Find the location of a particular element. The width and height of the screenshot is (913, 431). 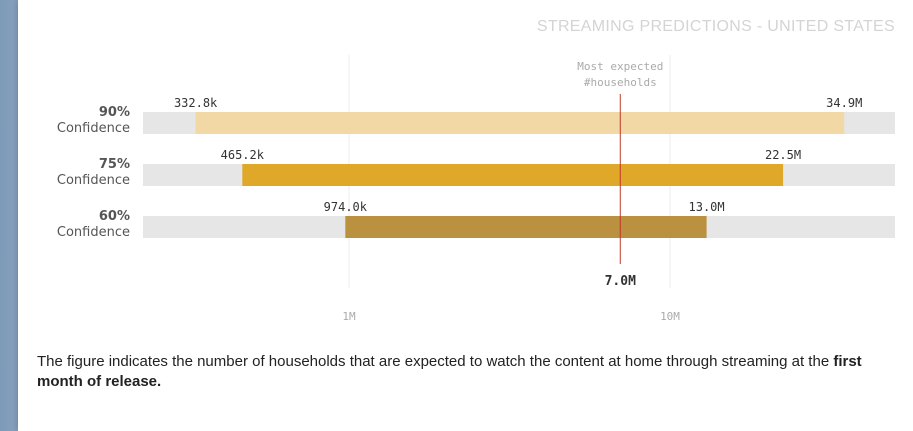

x-tick-label: 1M is located at coordinates (349, 316).